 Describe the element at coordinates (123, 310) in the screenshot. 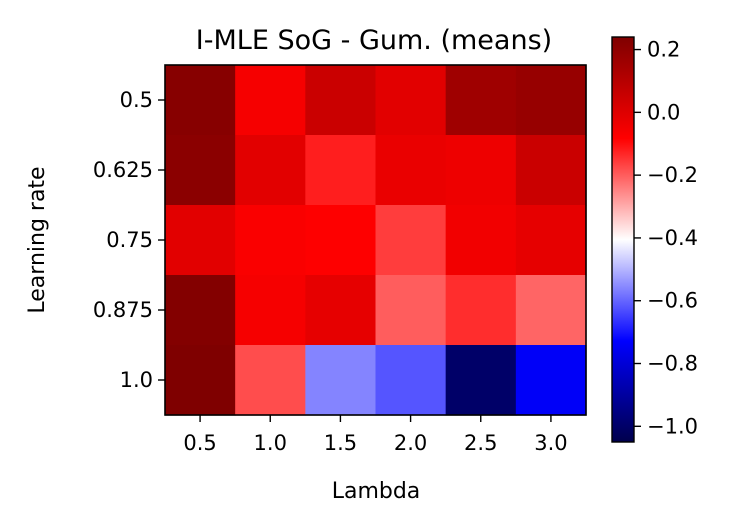

I see `y-tick-label: 0.875` at that location.